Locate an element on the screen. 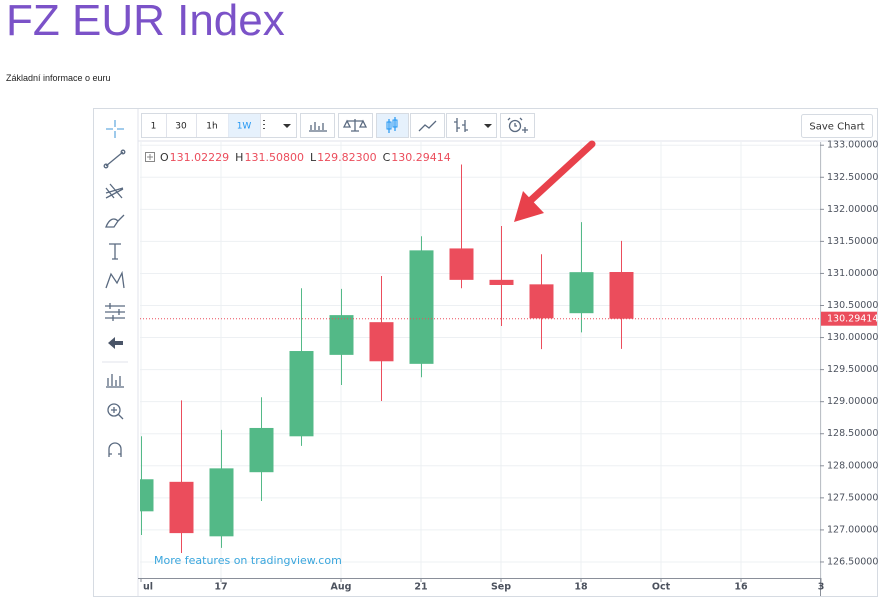 This screenshot has height=600, width=882. y-tick-label: 126.50000 is located at coordinates (852, 561).